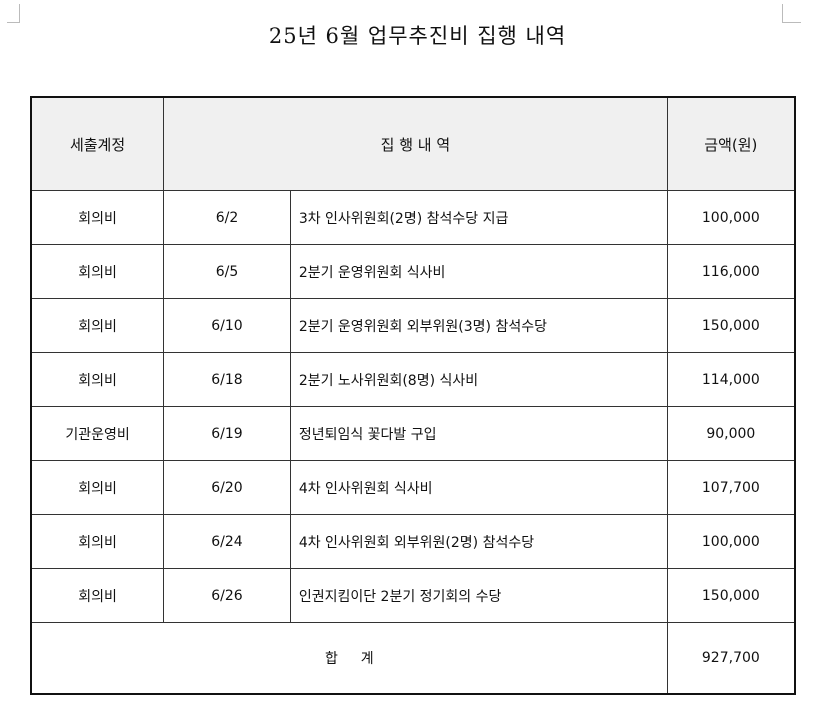  Describe the element at coordinates (97, 433) in the screenshot. I see `cell-account: 기관운영비` at that location.